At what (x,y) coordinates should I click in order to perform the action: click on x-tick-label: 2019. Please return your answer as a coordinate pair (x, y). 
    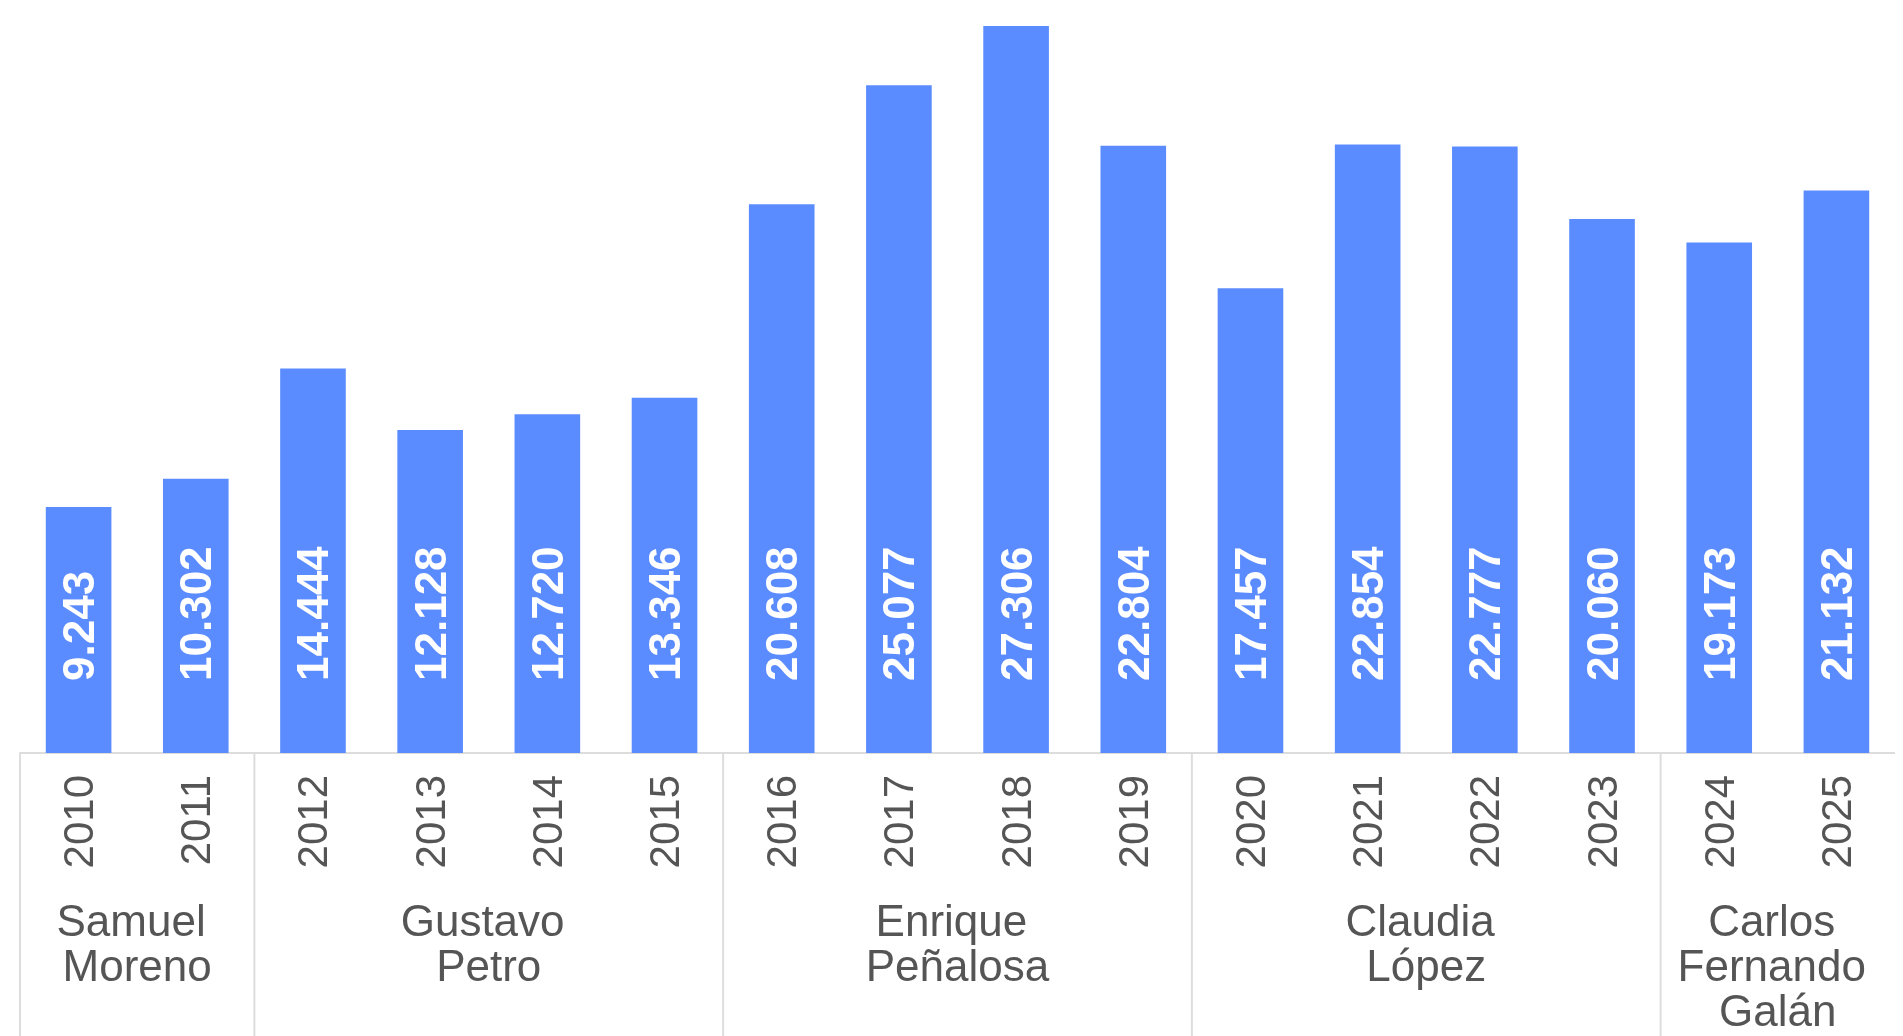
    Looking at the image, I should click on (1133, 822).